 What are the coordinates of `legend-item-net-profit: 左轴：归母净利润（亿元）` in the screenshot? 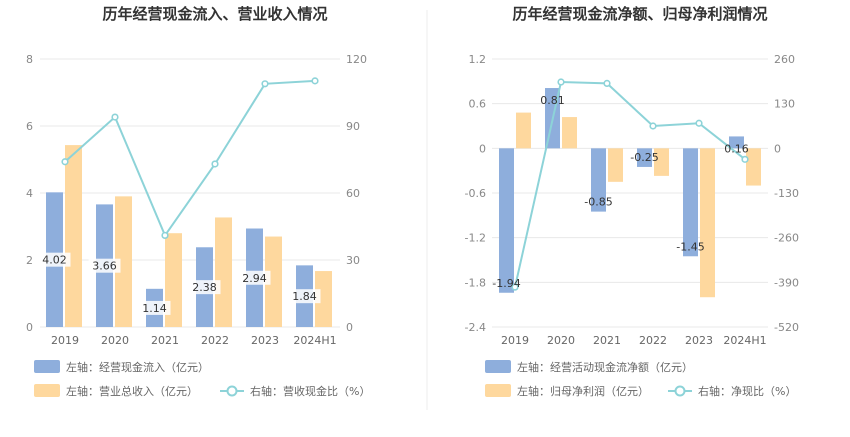 It's located at (567, 391).